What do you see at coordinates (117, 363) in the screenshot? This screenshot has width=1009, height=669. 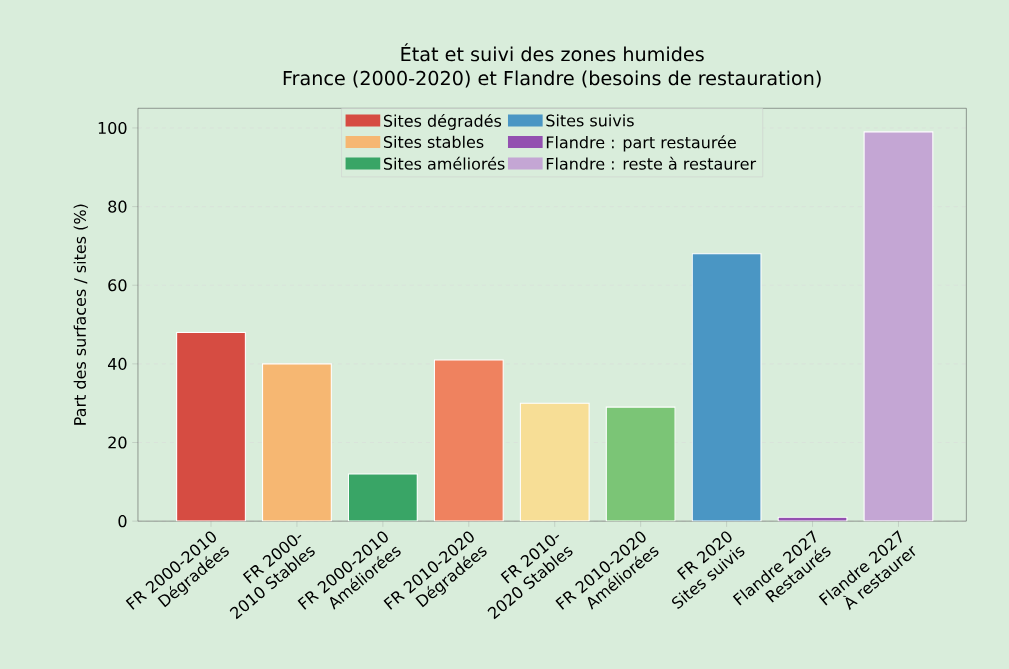 I see `y-tick-label: 40` at bounding box center [117, 363].